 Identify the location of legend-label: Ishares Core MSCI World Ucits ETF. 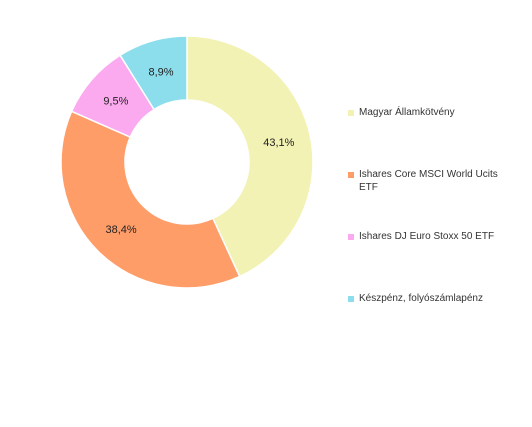
(428, 181).